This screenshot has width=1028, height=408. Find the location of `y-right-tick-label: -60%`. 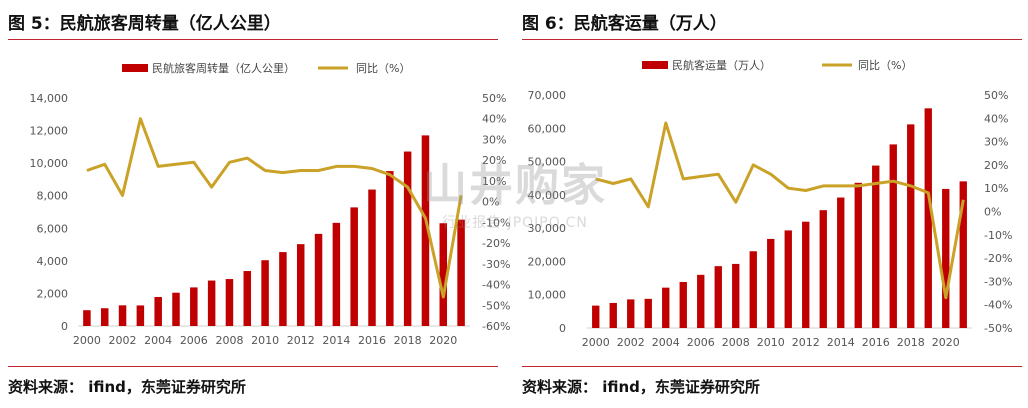

y-right-tick-label: -60% is located at coordinates (496, 326).